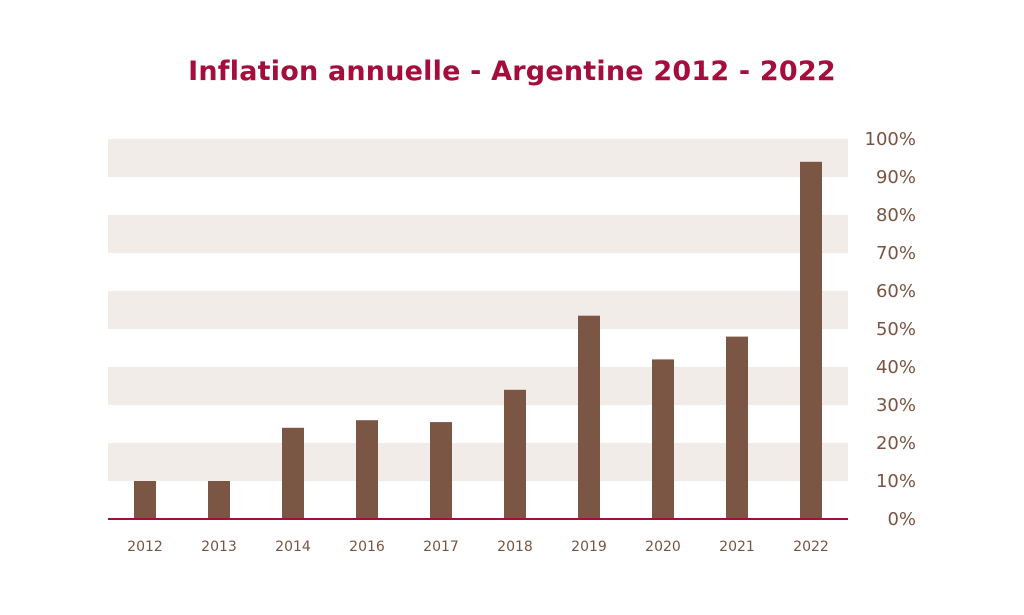 This screenshot has width=1024, height=615. What do you see at coordinates (589, 417) in the screenshot?
I see `bar-2019` at bounding box center [589, 417].